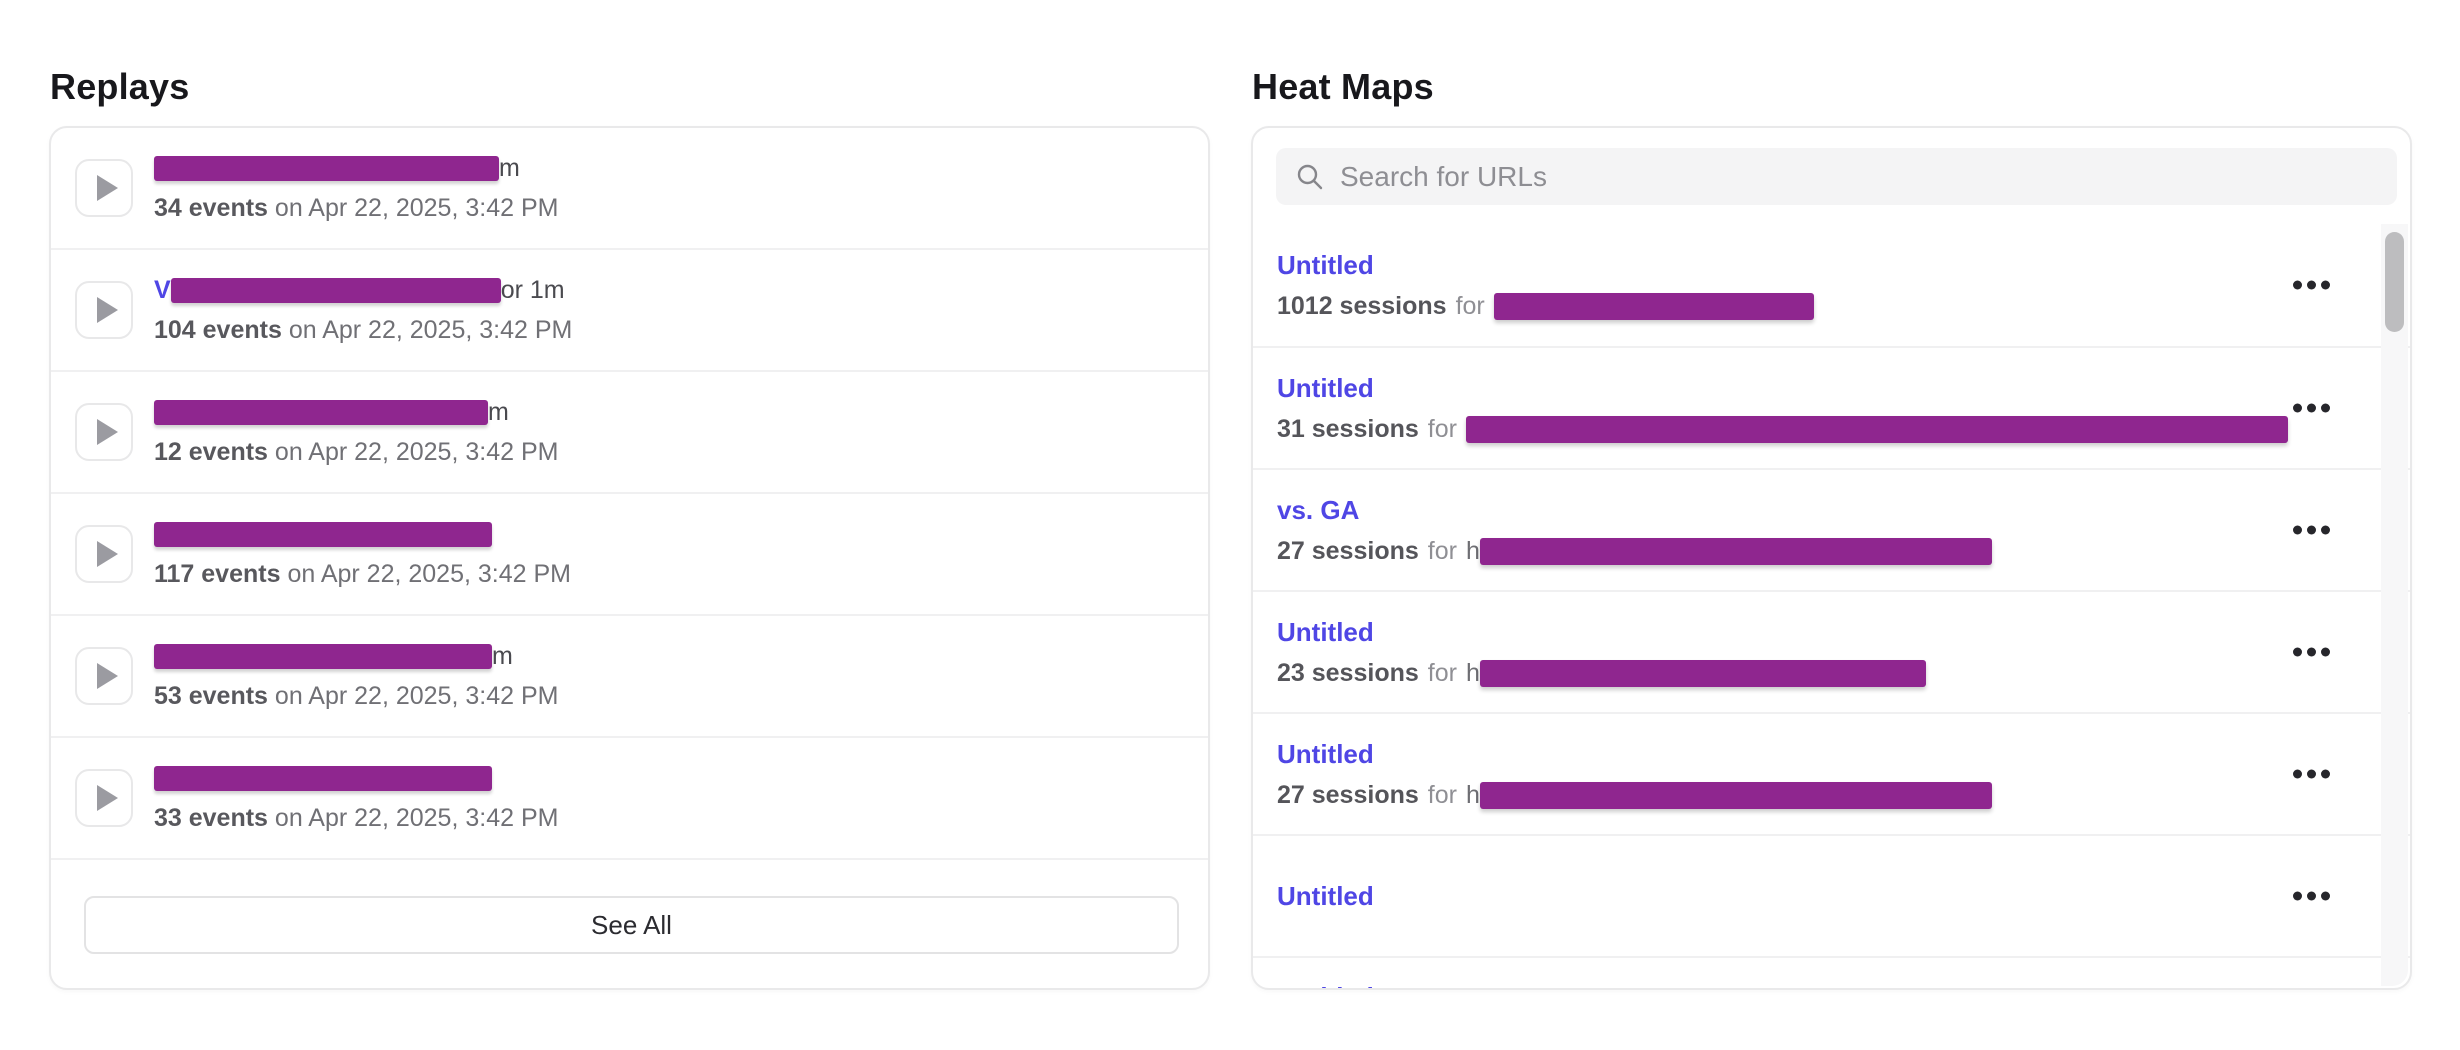 The image size is (2460, 1050). Describe the element at coordinates (1348, 672) in the screenshot. I see `session-count: 23 sessions` at that location.